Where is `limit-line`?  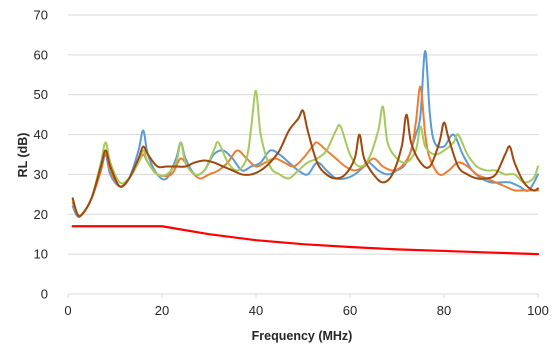 limit-line is located at coordinates (305, 240).